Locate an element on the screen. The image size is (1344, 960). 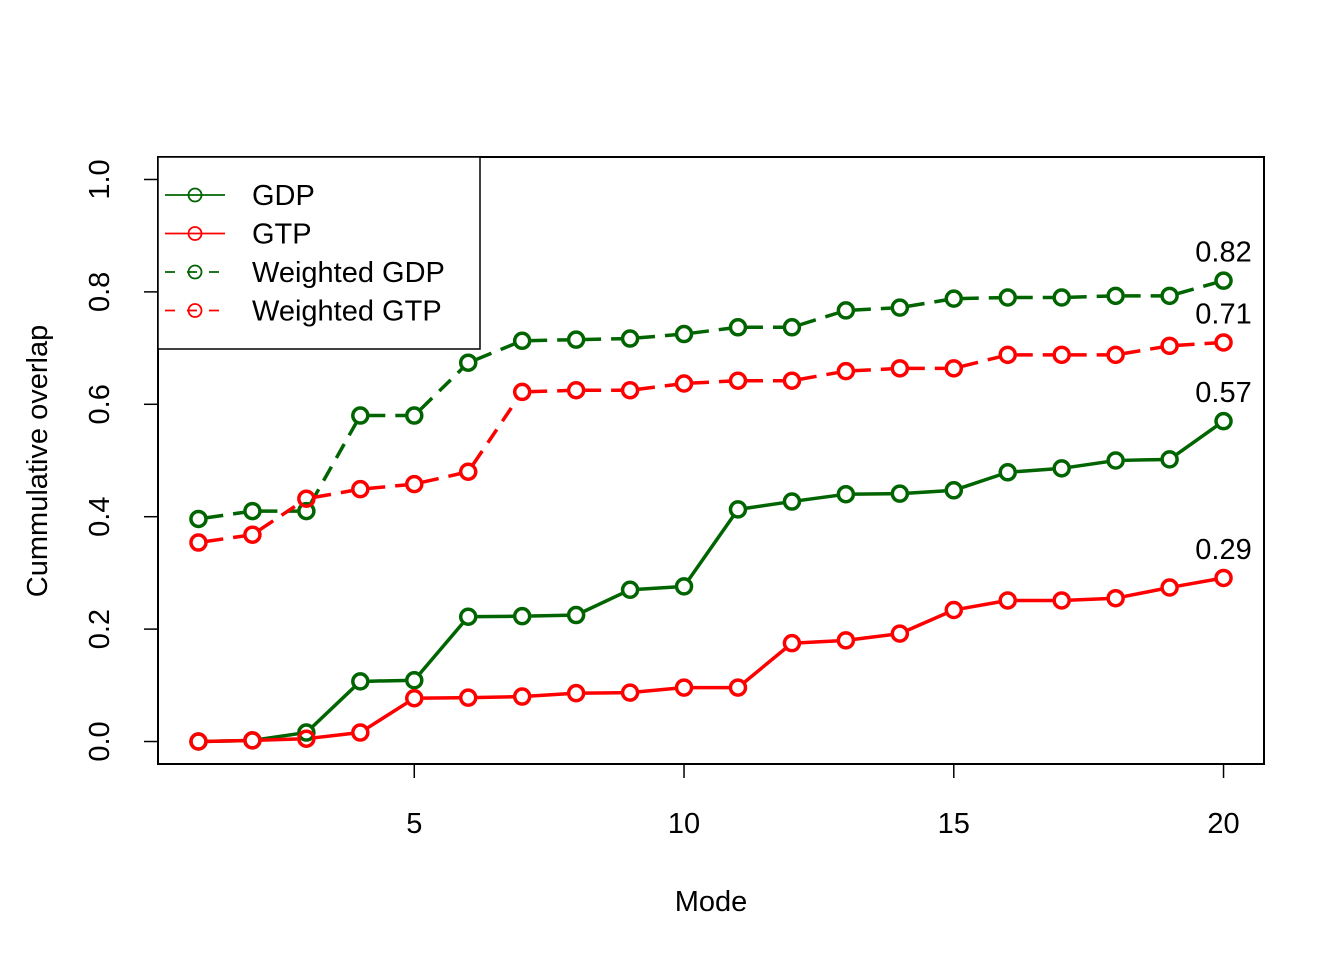
x-axis-title: Mode is located at coordinates (711, 902).